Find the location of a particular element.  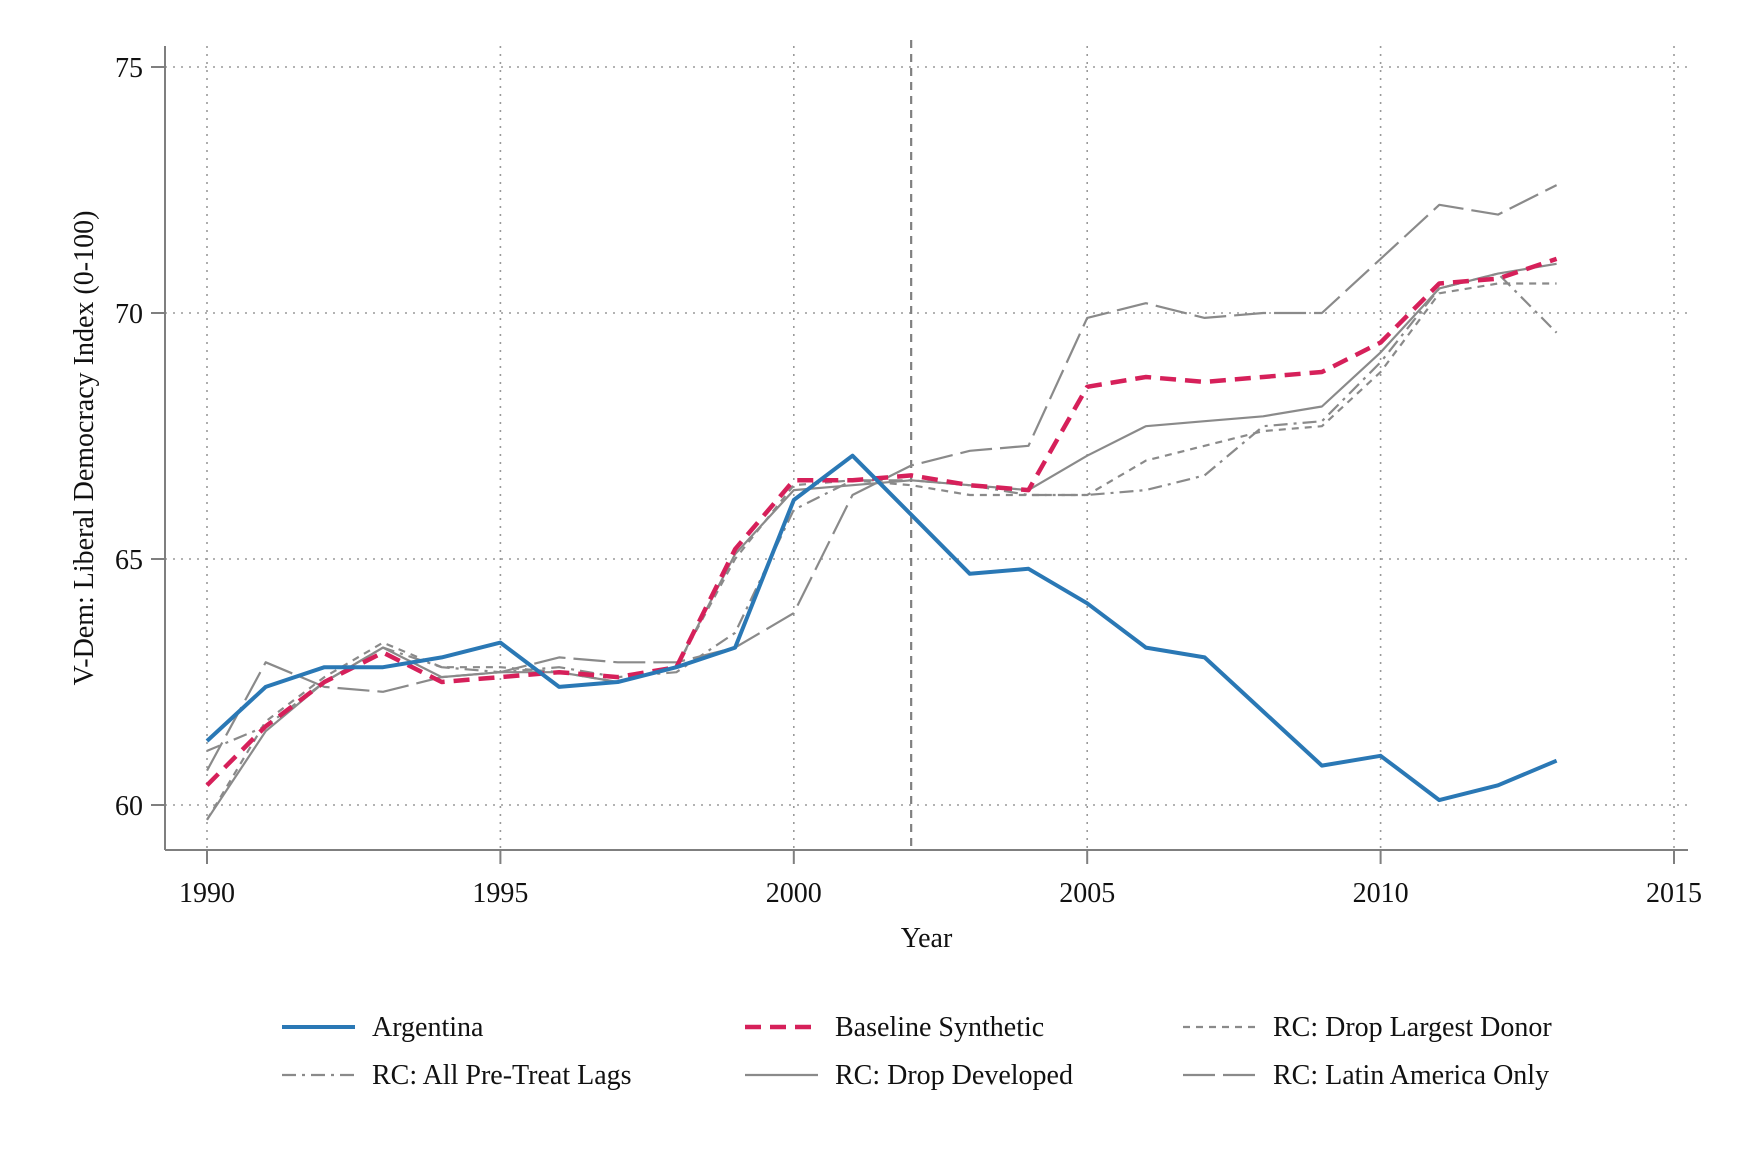

x-axis-title: Year is located at coordinates (927, 938).